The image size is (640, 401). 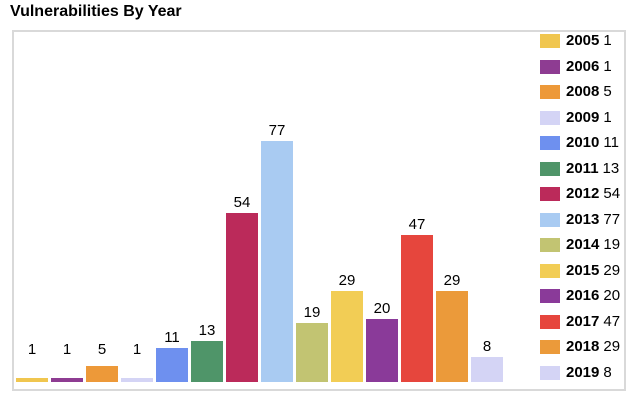 I want to click on bar-value-label-2015: 29, so click(x=347, y=280).